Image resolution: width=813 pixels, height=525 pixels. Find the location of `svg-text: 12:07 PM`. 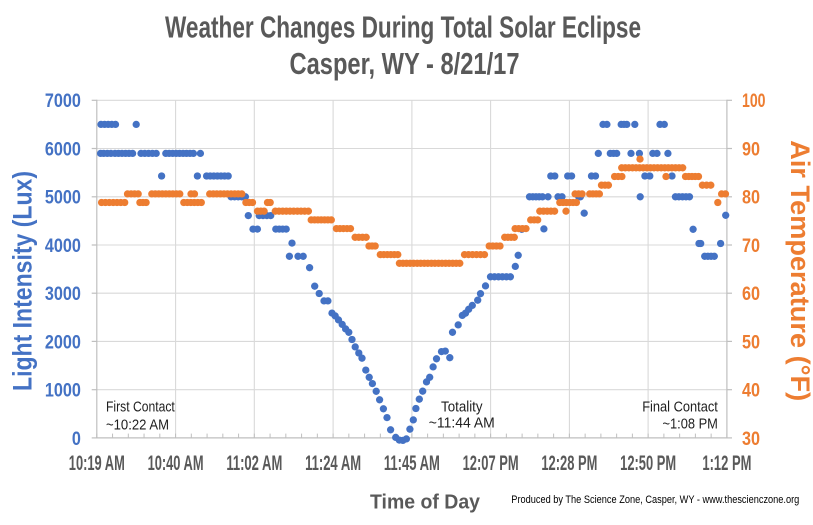

svg-text: 12:07 PM is located at coordinates (491, 463).